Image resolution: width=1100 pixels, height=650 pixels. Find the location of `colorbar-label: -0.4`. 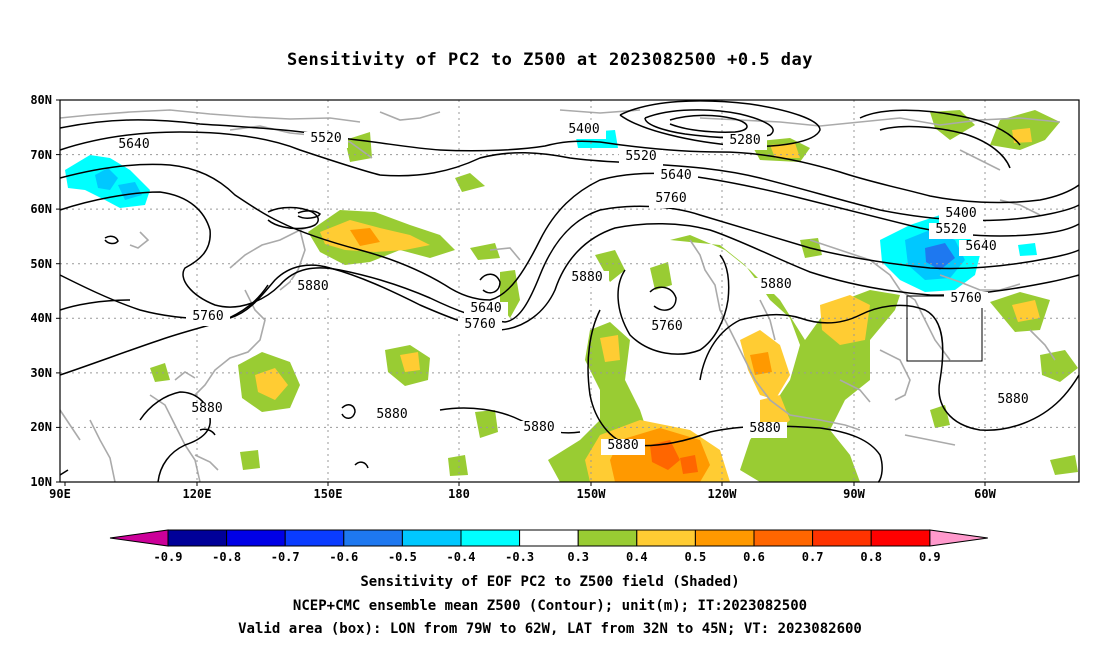

colorbar-label: -0.4 is located at coordinates (461, 557).